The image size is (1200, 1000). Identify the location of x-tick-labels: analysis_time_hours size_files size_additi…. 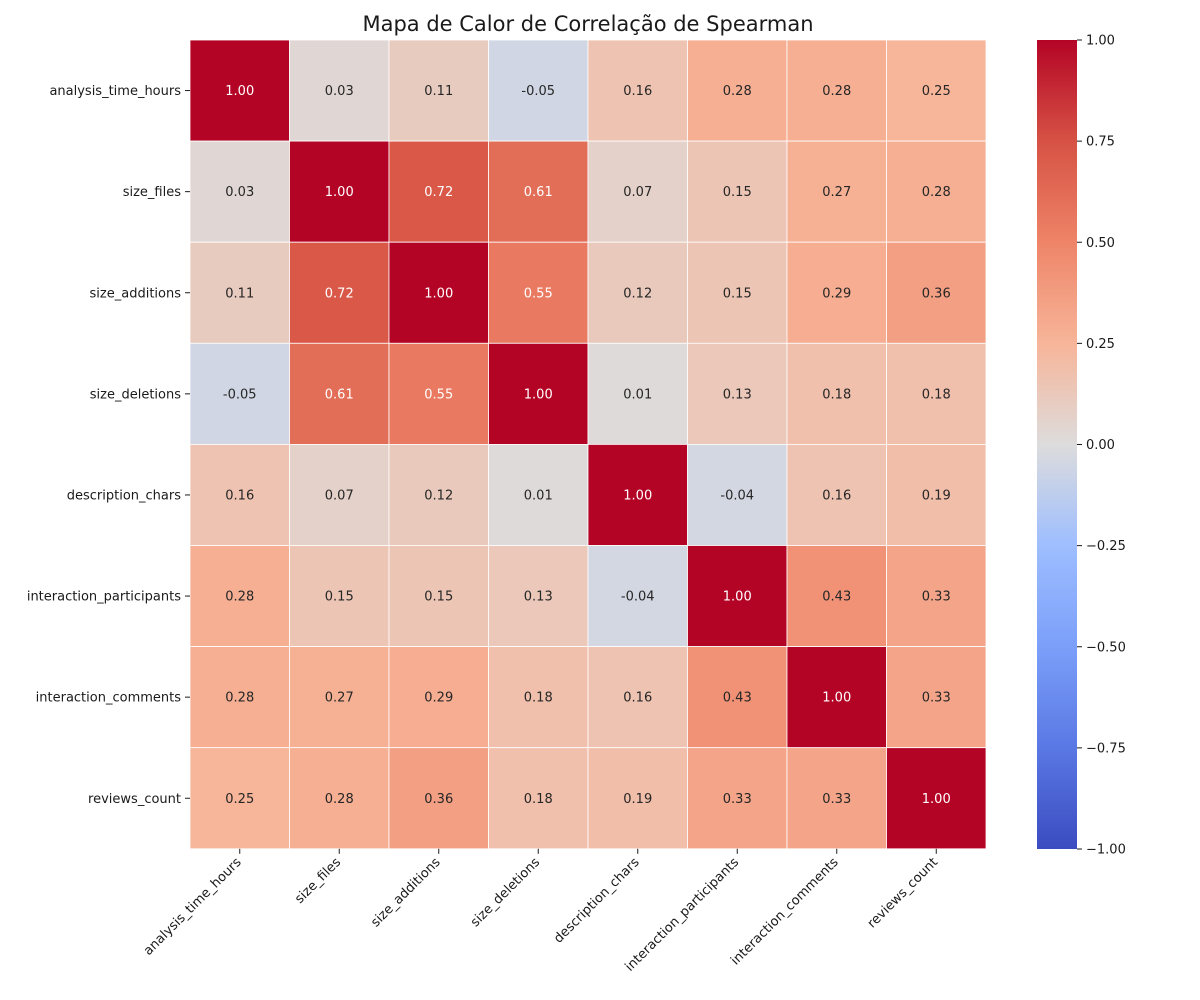
(541, 911).